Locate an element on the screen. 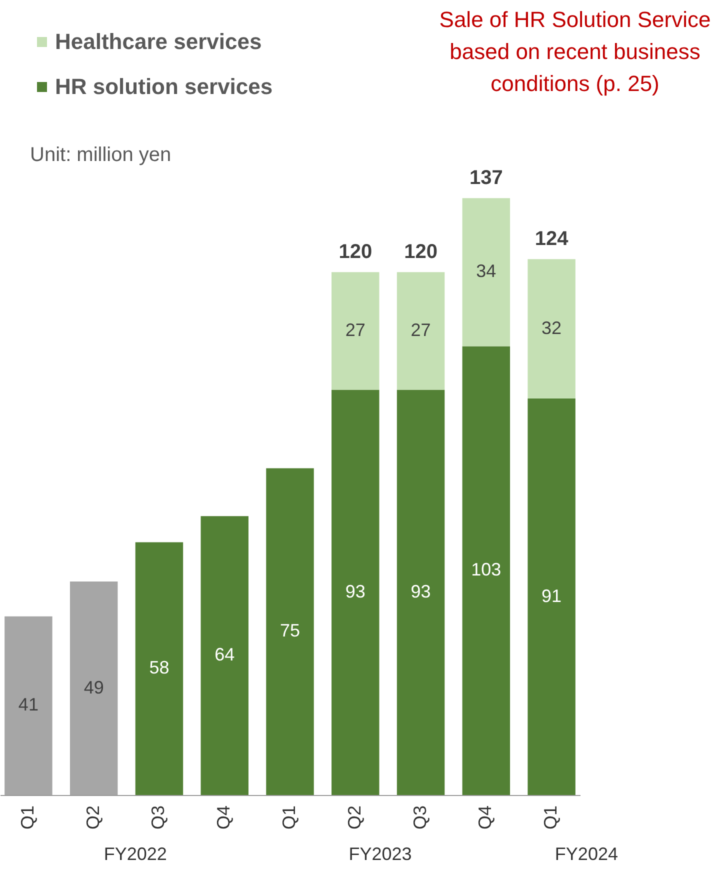 This screenshot has height=877, width=722. text: FY2022 is located at coordinates (135, 854).